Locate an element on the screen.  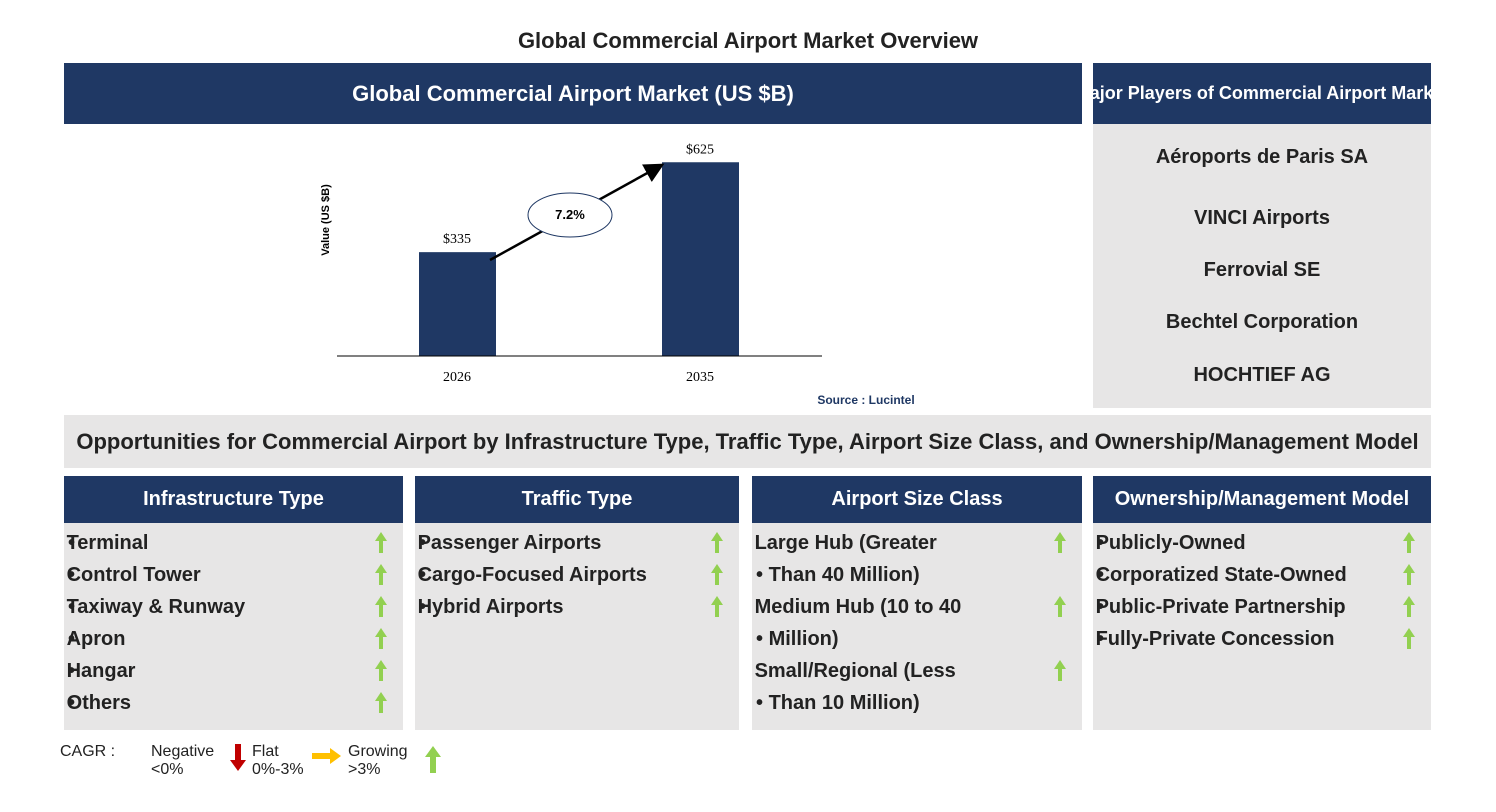
column-header: Airport Size Class is located at coordinates (917, 499).